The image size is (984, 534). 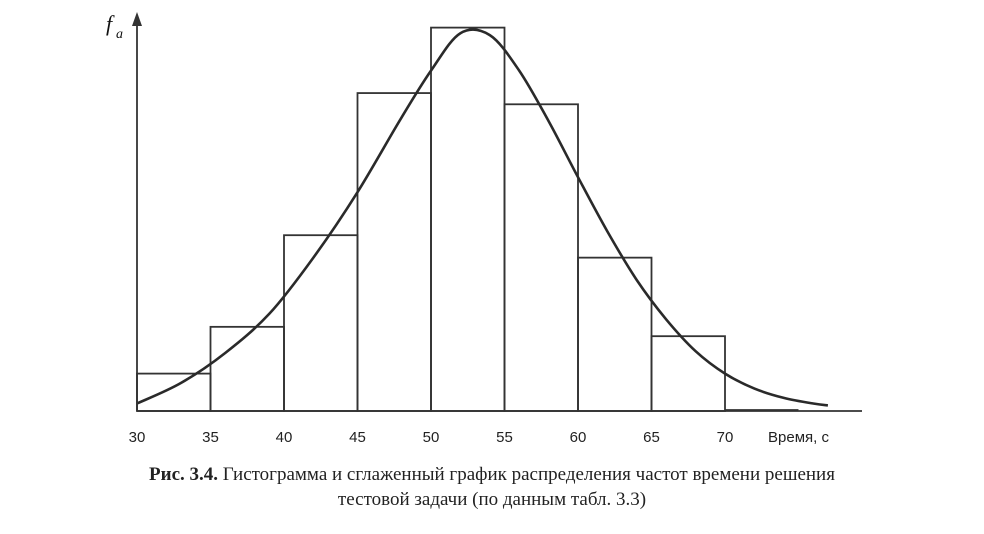 What do you see at coordinates (798, 437) in the screenshot?
I see `x-axis-label: Время, с` at bounding box center [798, 437].